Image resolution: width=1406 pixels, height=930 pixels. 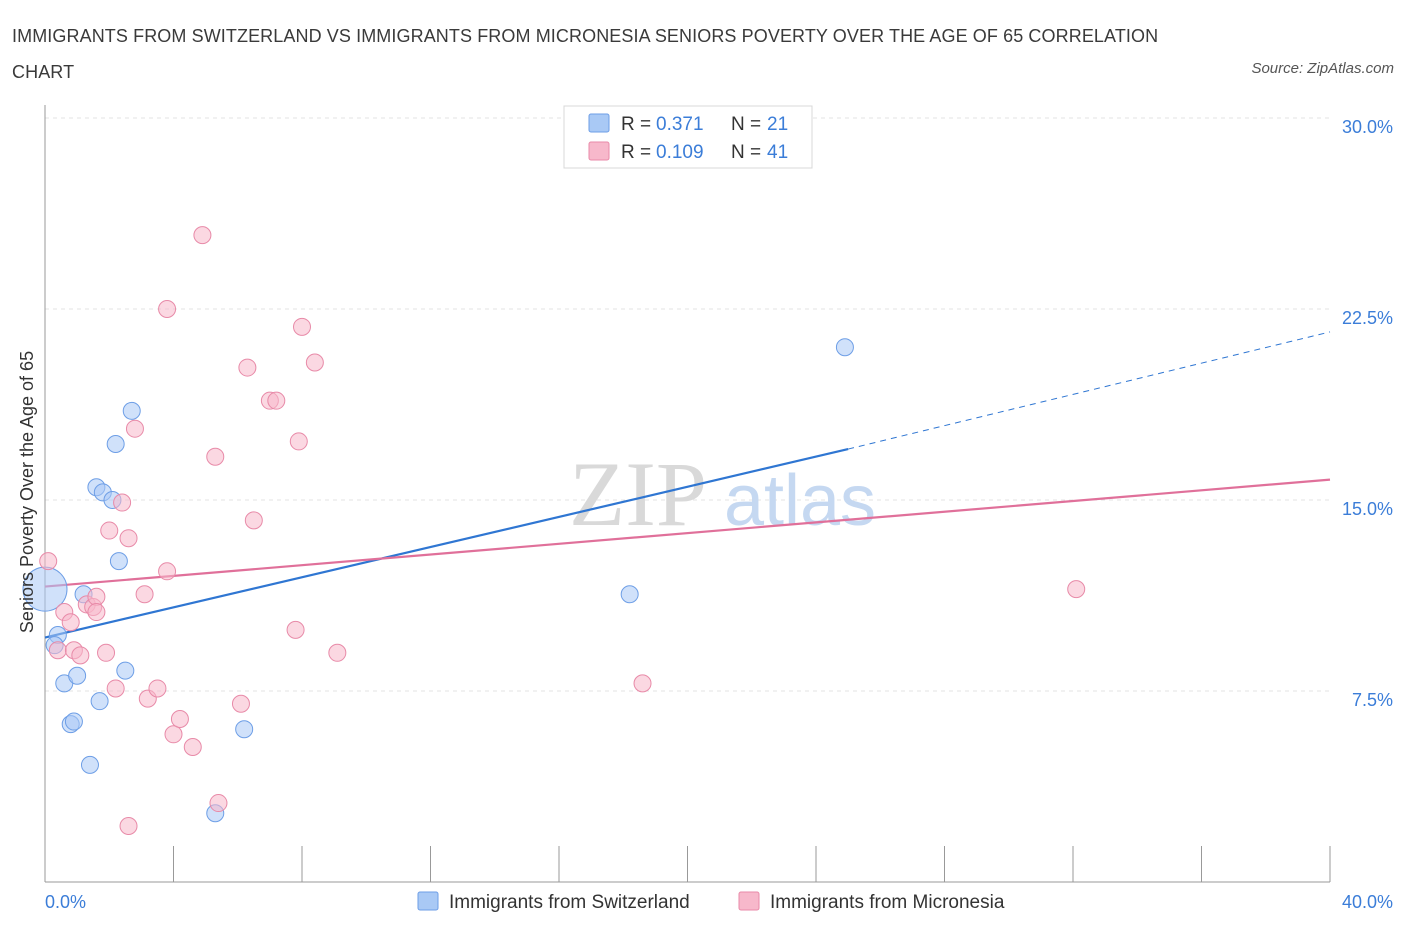 What do you see at coordinates (638, 494) in the screenshot?
I see `watermark-zip: ZIP` at bounding box center [638, 494].